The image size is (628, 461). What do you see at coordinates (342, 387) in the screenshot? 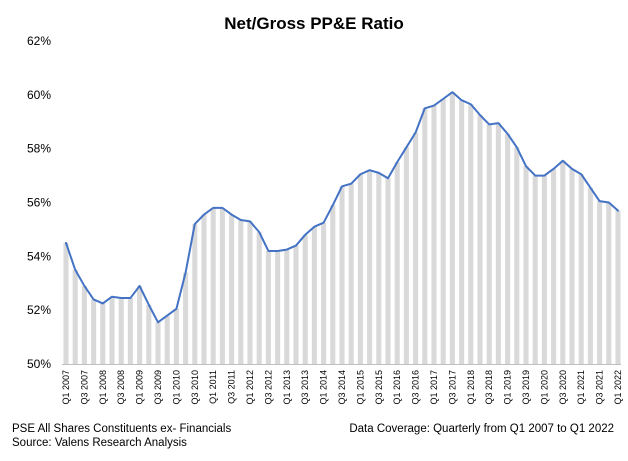
I see `x-tick-label: Q3 2014` at bounding box center [342, 387].